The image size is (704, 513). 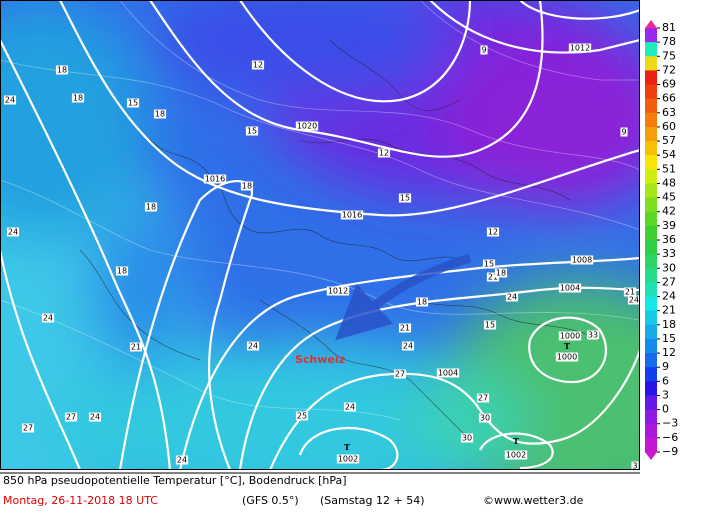 What do you see at coordinates (320, 359) in the screenshot?
I see `region-label: Schweiz` at bounding box center [320, 359].